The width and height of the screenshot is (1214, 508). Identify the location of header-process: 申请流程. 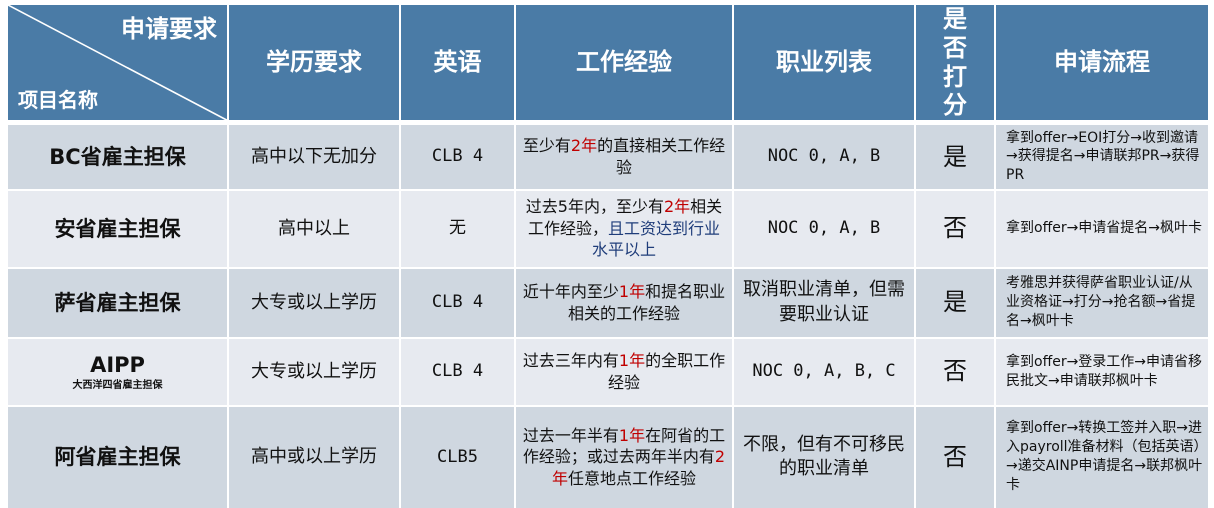
(1101, 64).